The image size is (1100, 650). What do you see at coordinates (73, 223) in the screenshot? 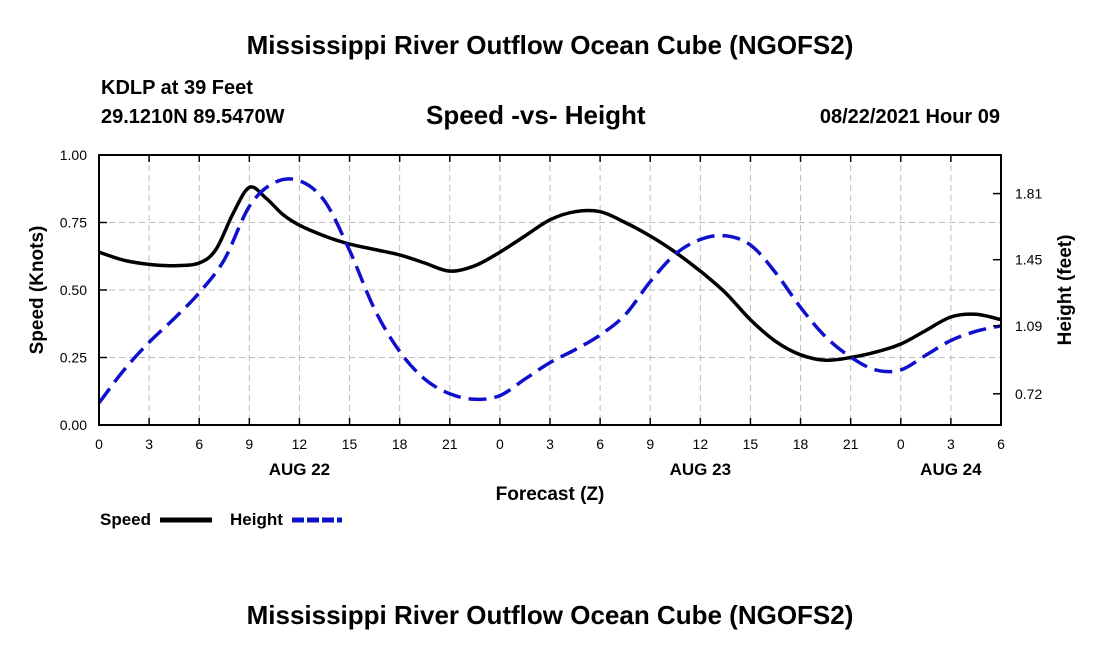
I see `y-tick-label: 0.75` at bounding box center [73, 223].